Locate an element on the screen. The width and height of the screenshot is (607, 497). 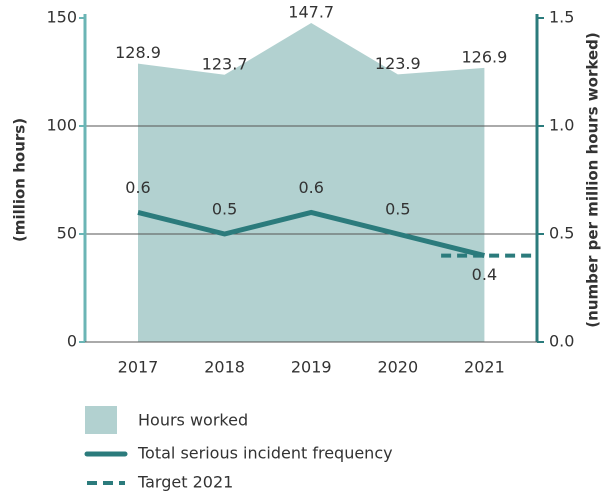
y2-tick-label: 0.0 is located at coordinates (561, 341).